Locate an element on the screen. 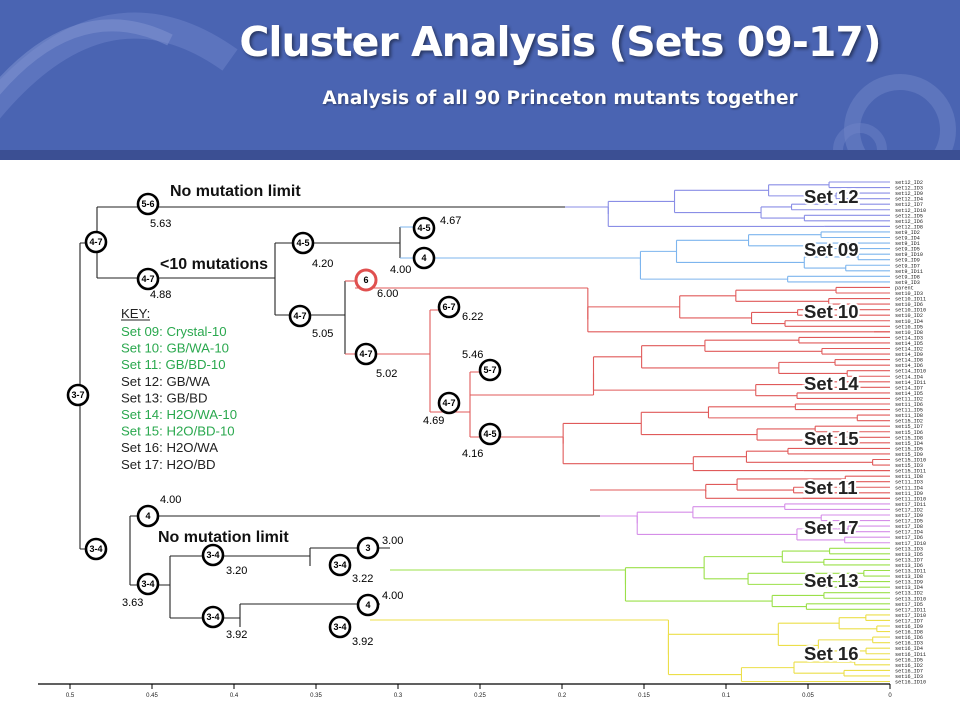 The height and width of the screenshot is (720, 960). leaf-label: set9_ID7 is located at coordinates (907, 266).